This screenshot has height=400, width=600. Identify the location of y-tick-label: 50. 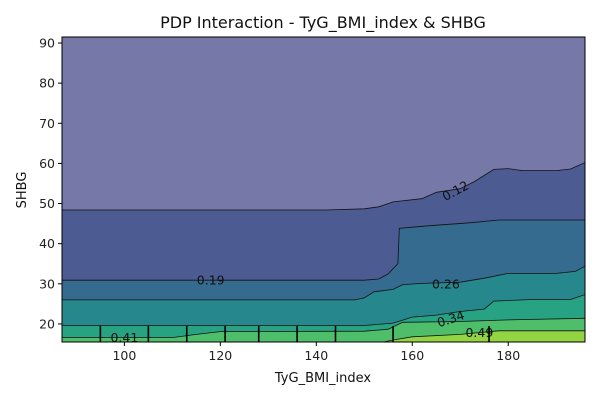
(47, 203).